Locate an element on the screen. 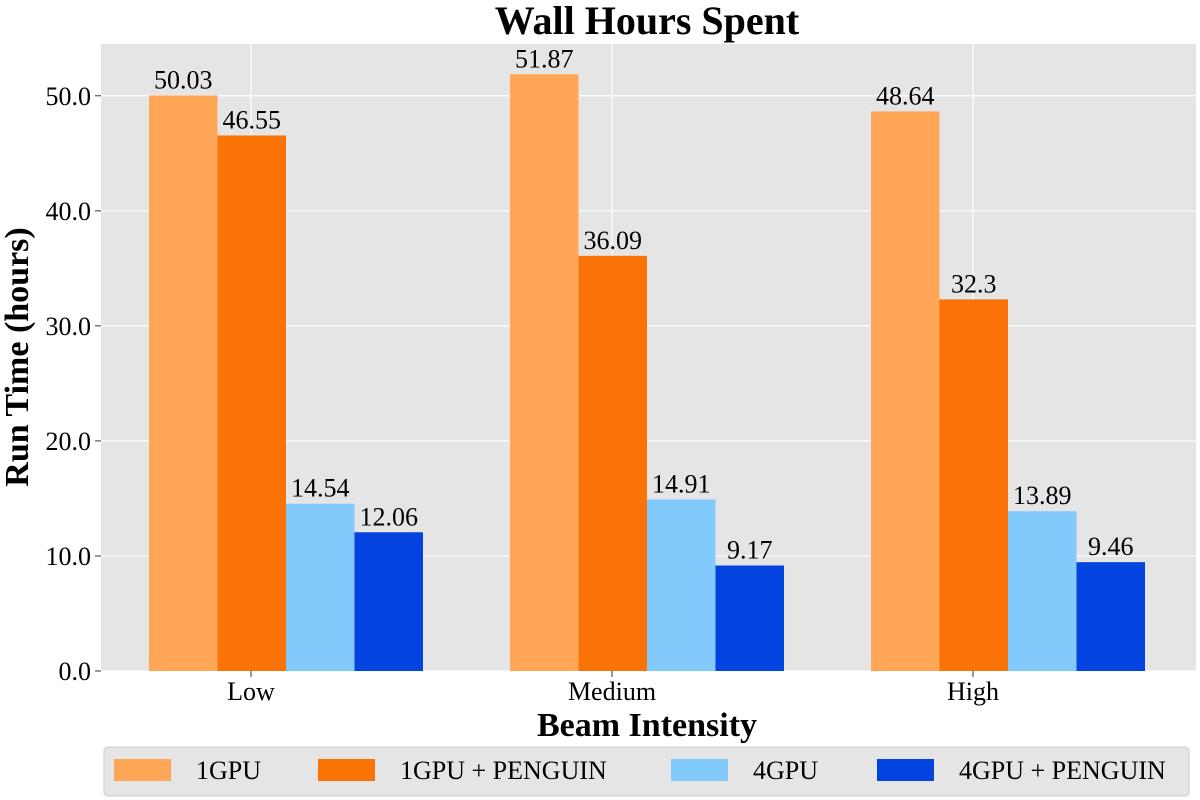 Image resolution: width=1200 pixels, height=800 pixels. legend-label: 1GPU + PENGUIN is located at coordinates (503, 770).